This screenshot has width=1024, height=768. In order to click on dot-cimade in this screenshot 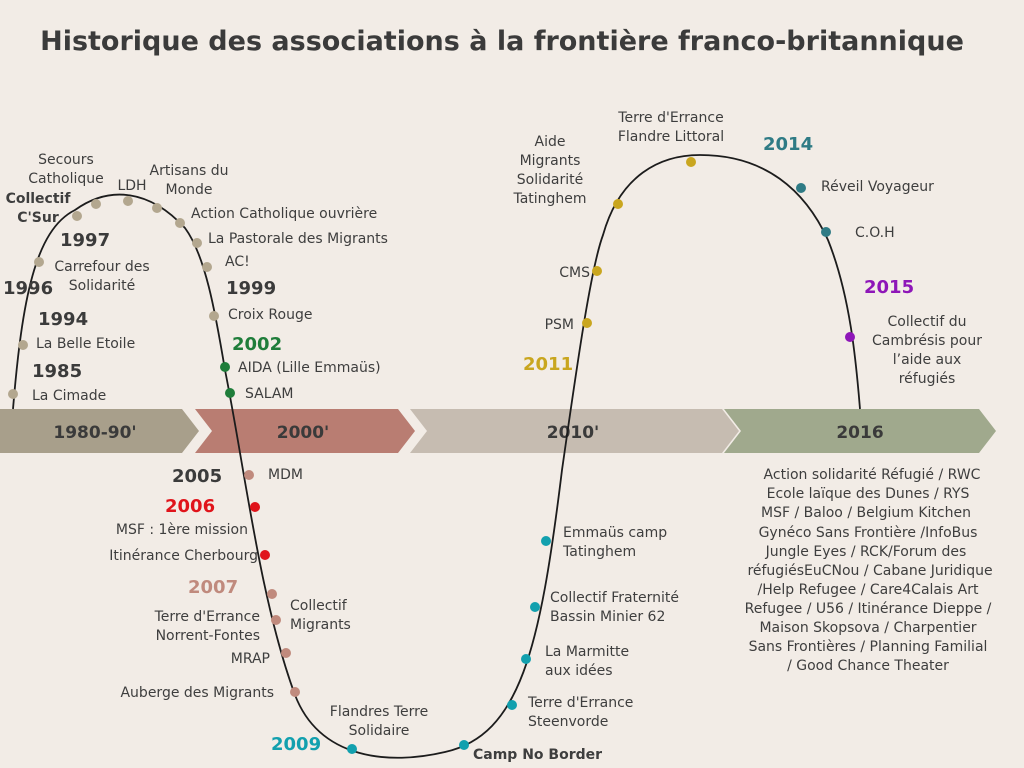, I will do `click(13, 394)`.